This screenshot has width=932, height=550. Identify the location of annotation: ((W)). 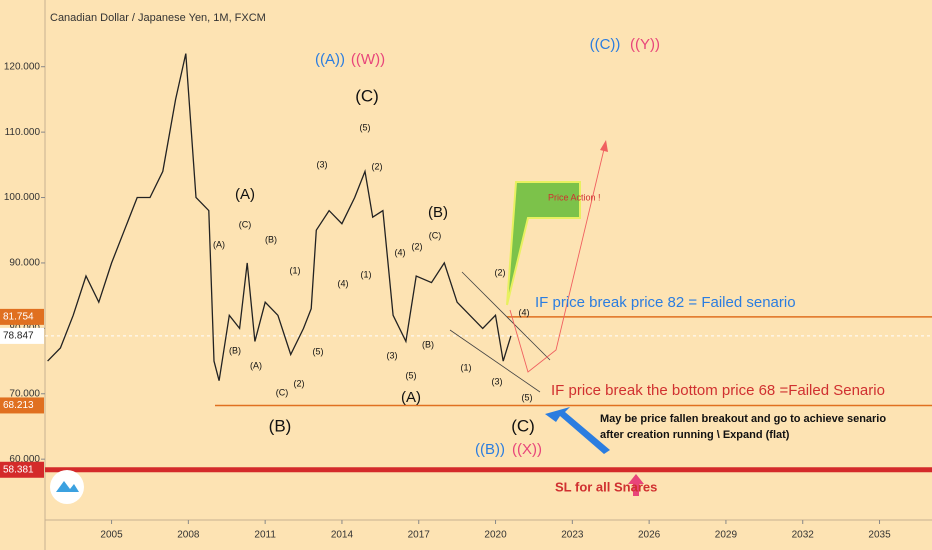
(368, 59).